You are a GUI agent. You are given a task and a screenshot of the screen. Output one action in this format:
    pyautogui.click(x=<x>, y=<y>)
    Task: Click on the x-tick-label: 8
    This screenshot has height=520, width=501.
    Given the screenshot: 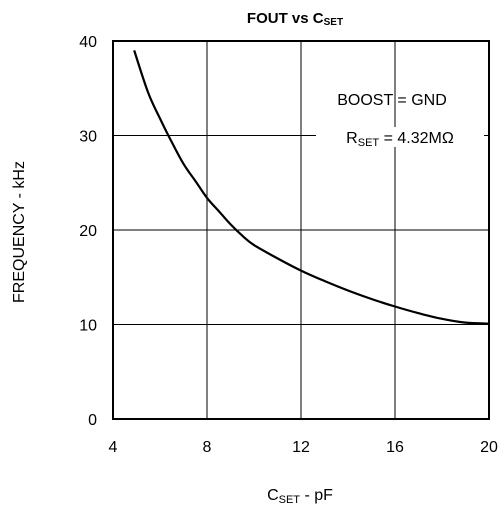 What is the action you would take?
    pyautogui.click(x=207, y=447)
    